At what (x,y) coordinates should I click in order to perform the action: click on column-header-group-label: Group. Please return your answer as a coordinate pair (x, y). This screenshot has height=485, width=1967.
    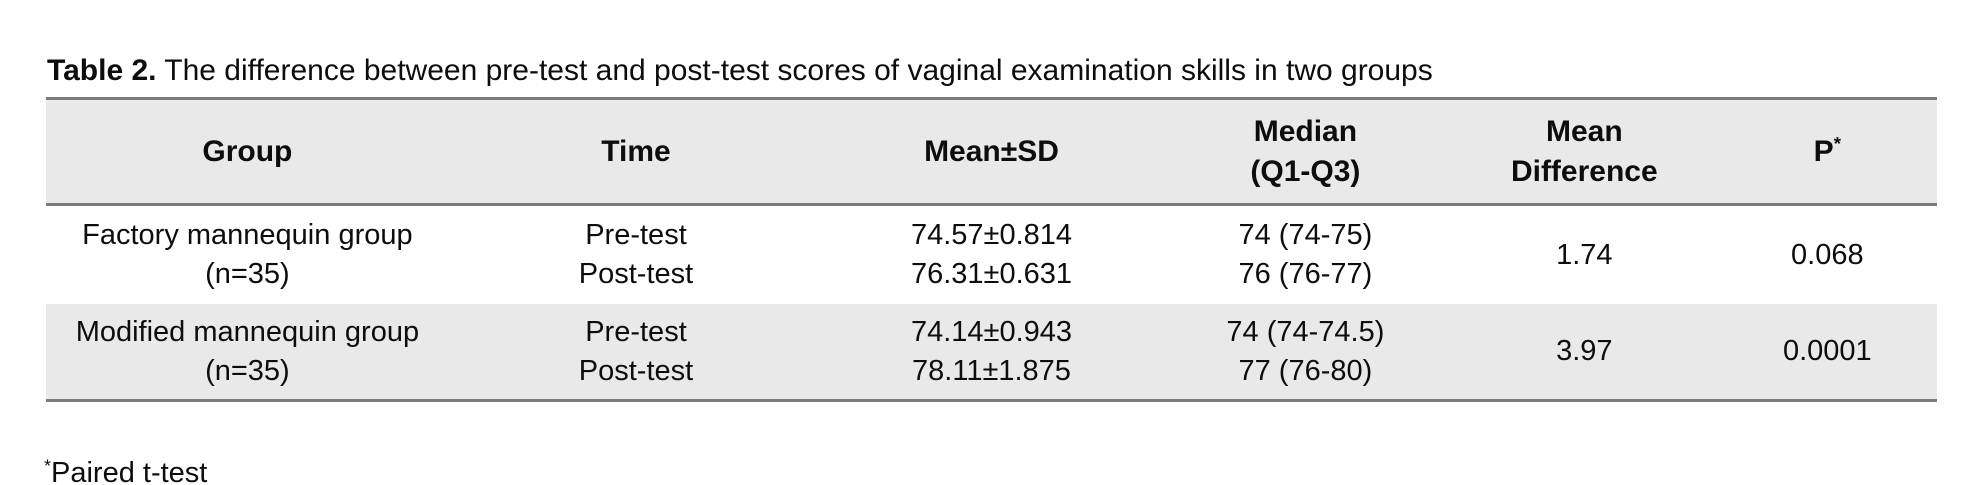
    Looking at the image, I should click on (247, 151).